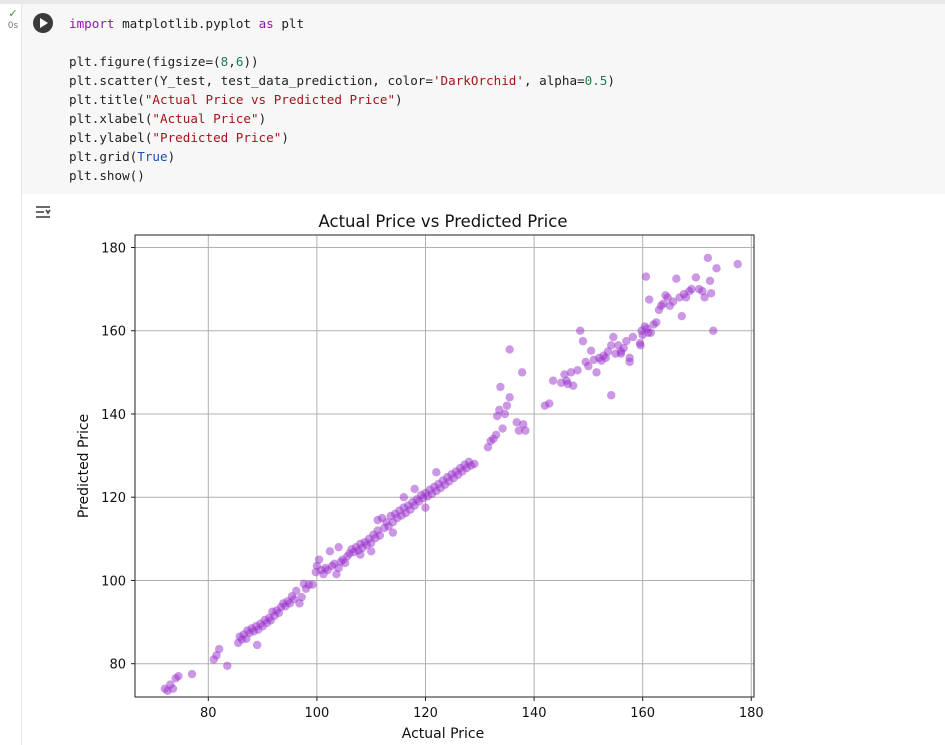 Image resolution: width=945 pixels, height=745 pixels. What do you see at coordinates (111, 137) in the screenshot?
I see `code-token: plt.ylabel(` at bounding box center [111, 137].